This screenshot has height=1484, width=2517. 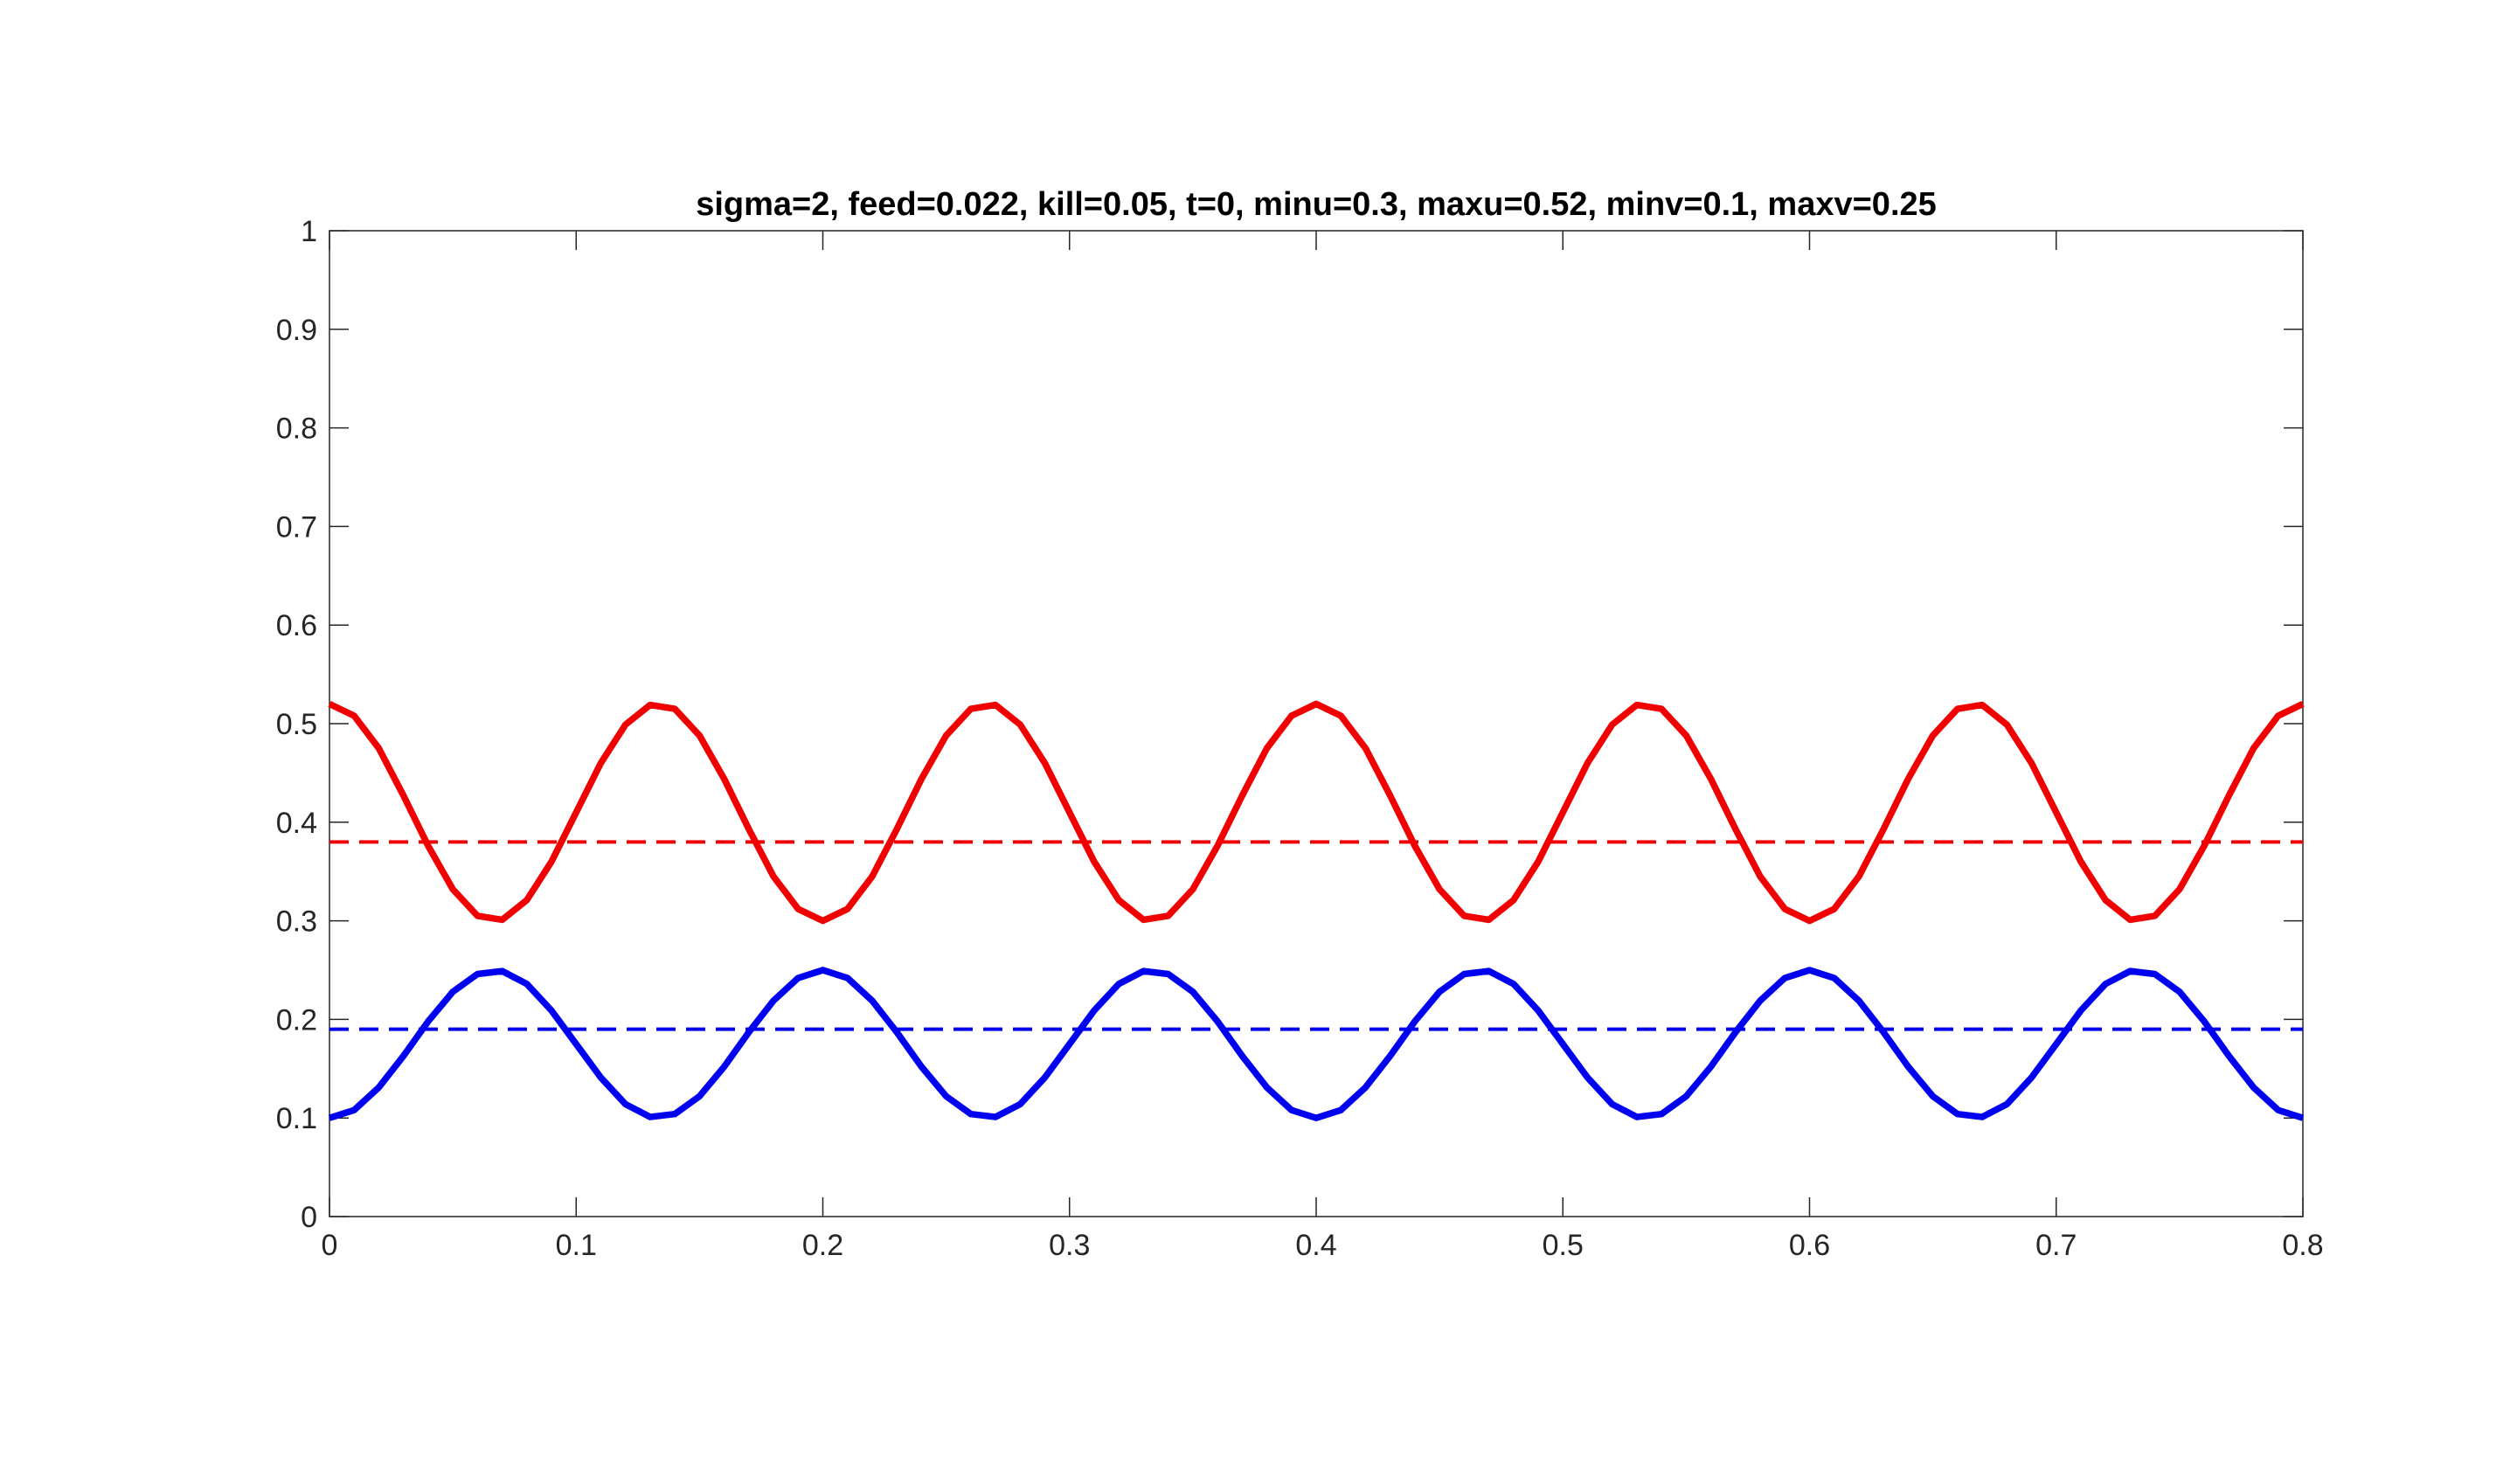 What do you see at coordinates (1809, 1245) in the screenshot?
I see `x-tick-label: 0.6` at bounding box center [1809, 1245].